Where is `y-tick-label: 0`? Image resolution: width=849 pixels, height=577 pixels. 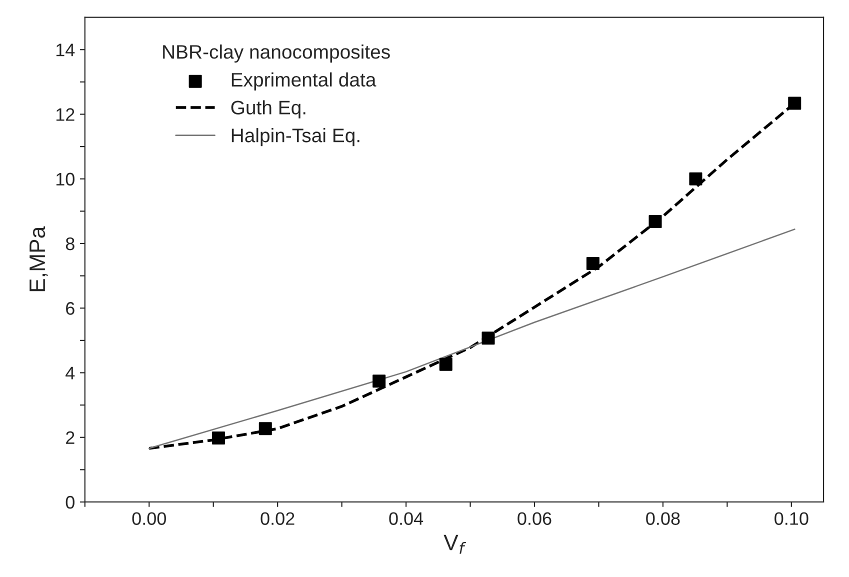 y-tick-label: 0 is located at coordinates (70, 502).